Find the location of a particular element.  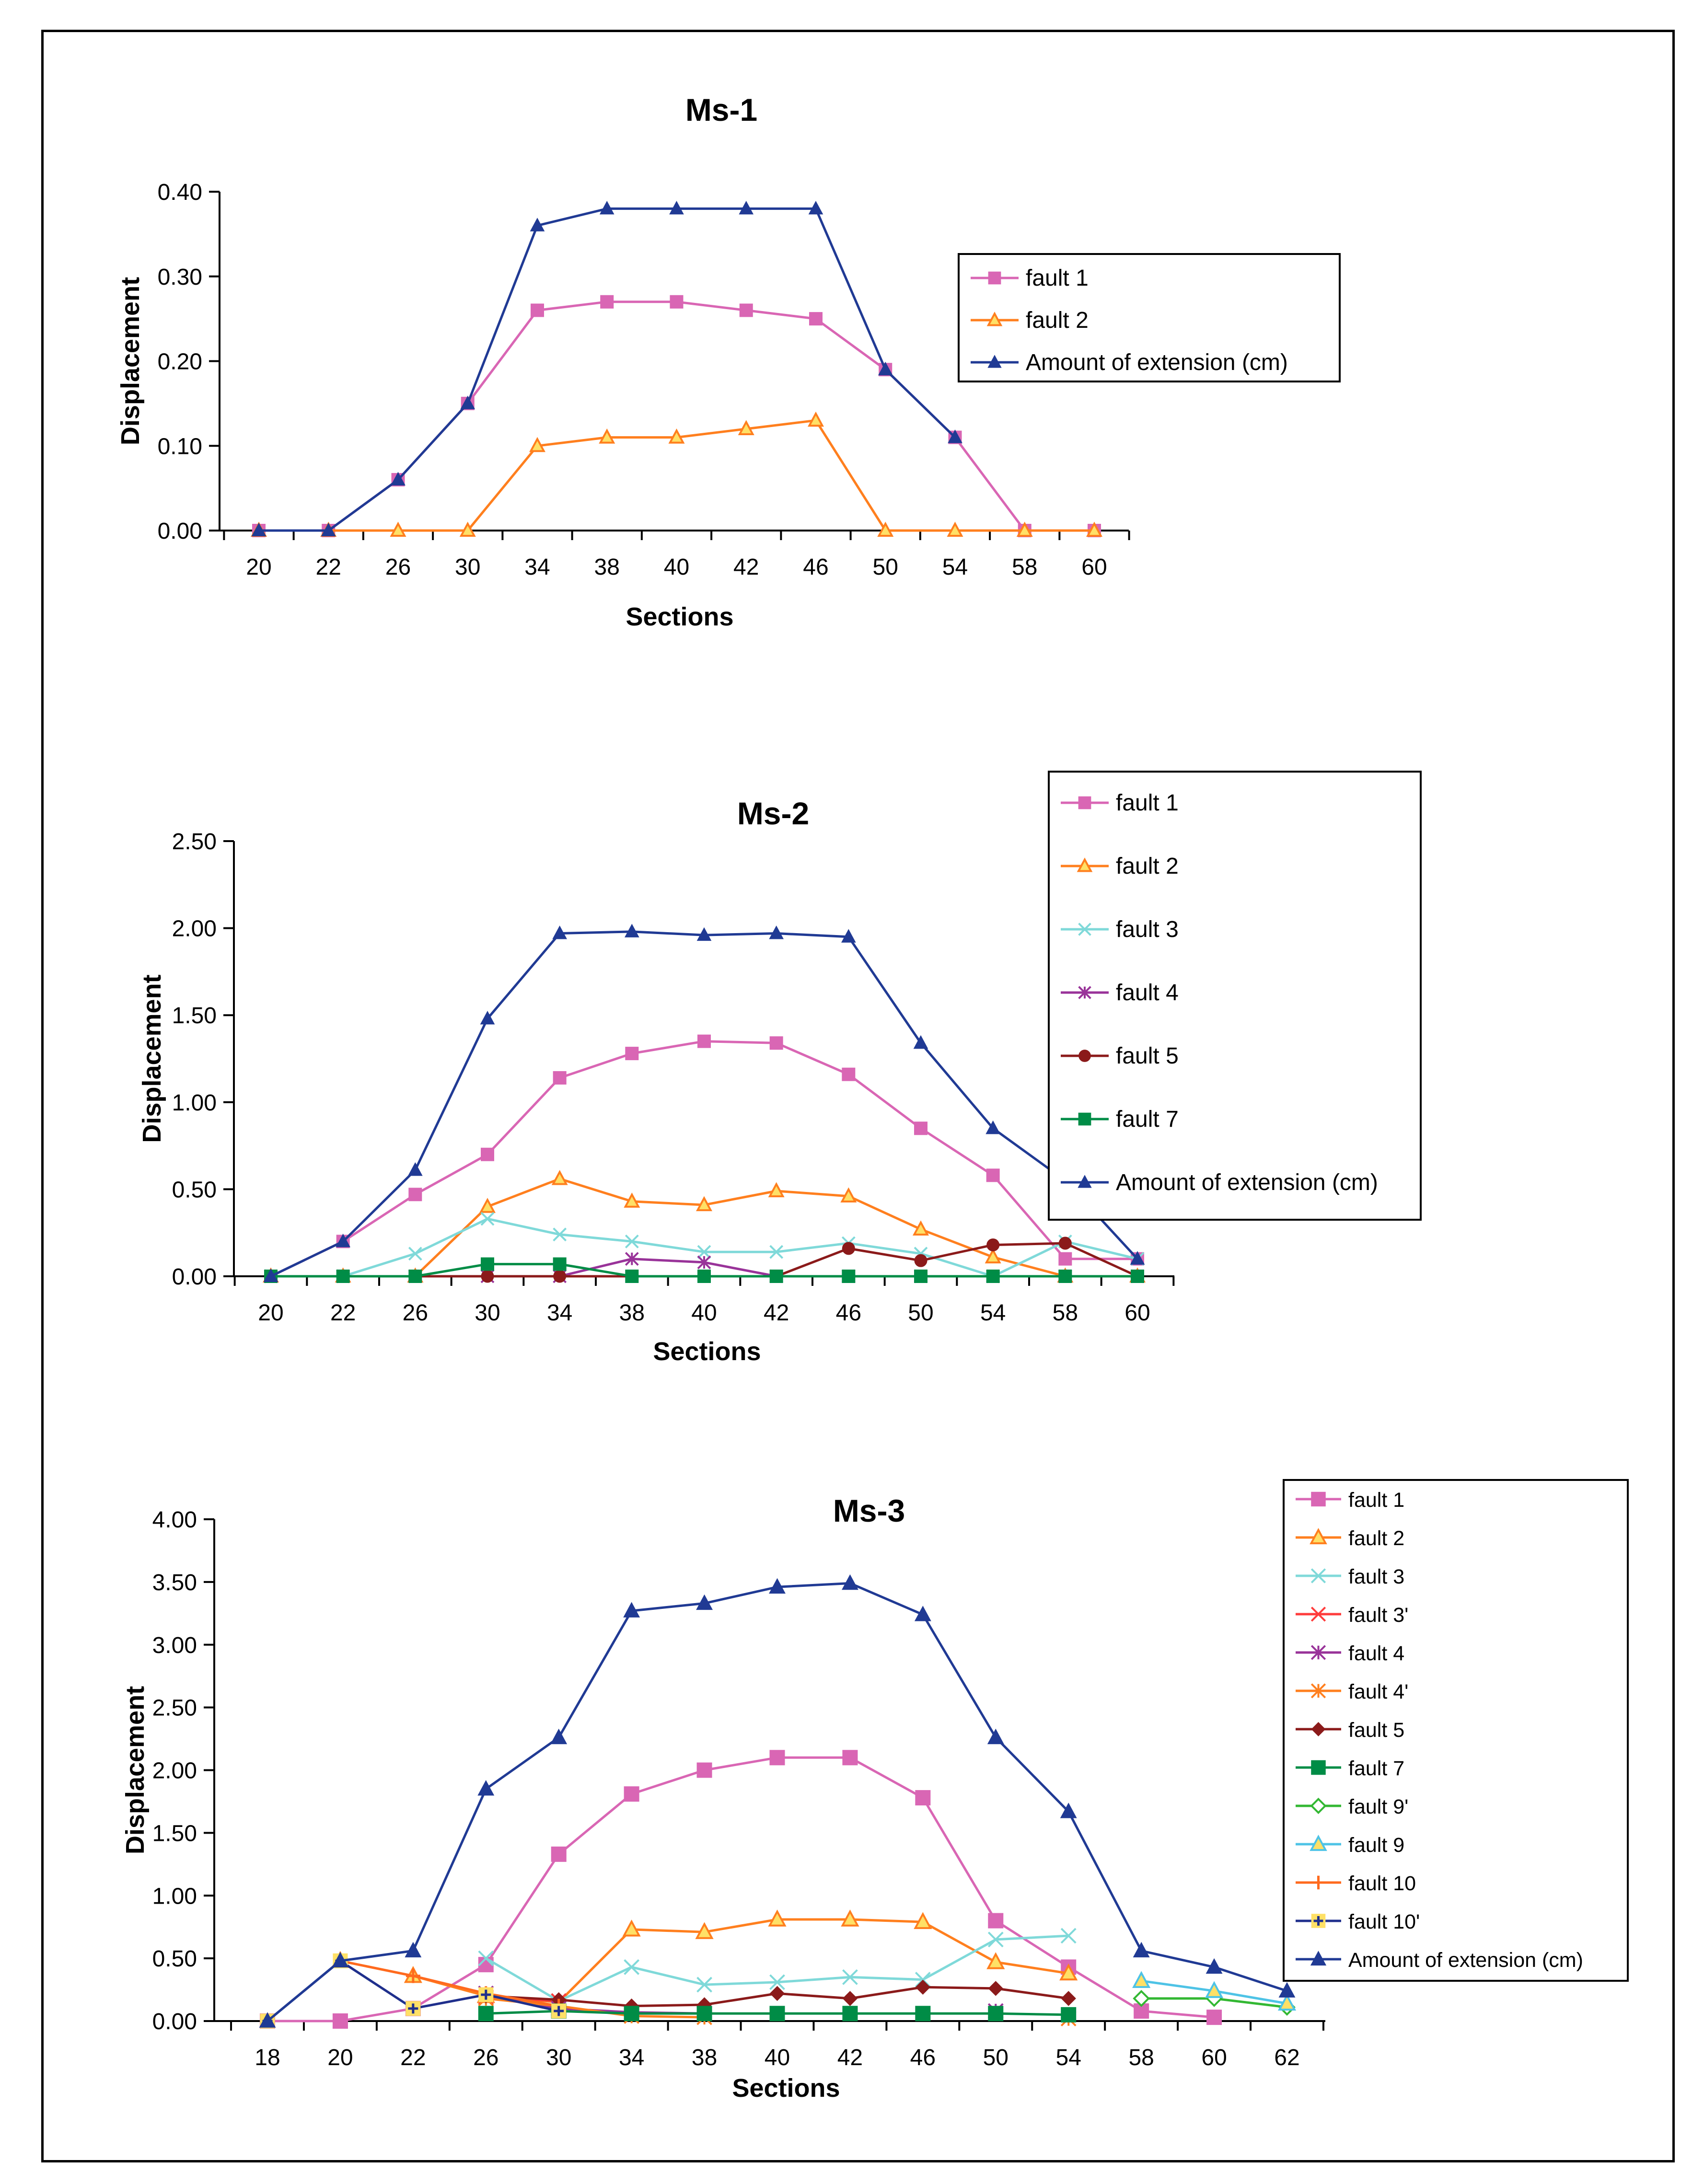

legend-label: fault 4 is located at coordinates (1148, 993).